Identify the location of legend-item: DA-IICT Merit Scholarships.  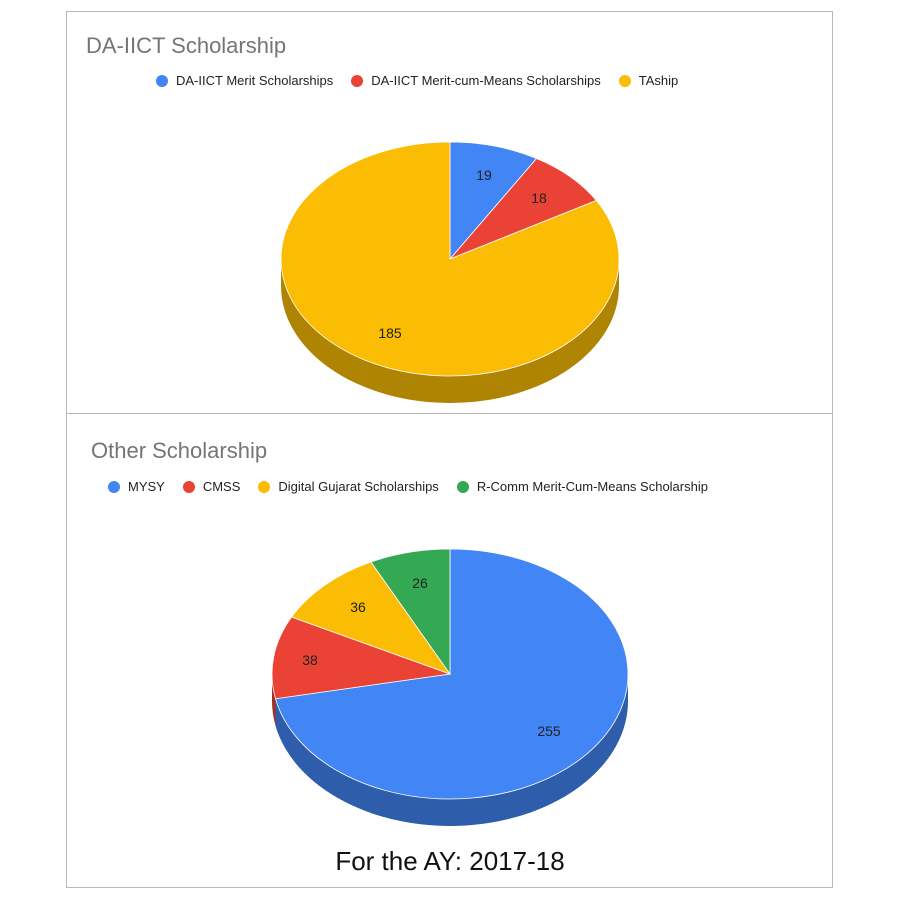
(244, 80).